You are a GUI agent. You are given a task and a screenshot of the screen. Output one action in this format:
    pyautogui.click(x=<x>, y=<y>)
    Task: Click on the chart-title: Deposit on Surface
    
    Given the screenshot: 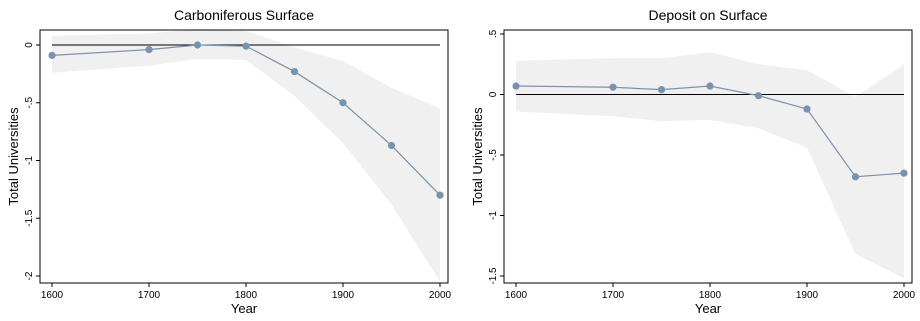 What is the action you would take?
    pyautogui.click(x=707, y=15)
    